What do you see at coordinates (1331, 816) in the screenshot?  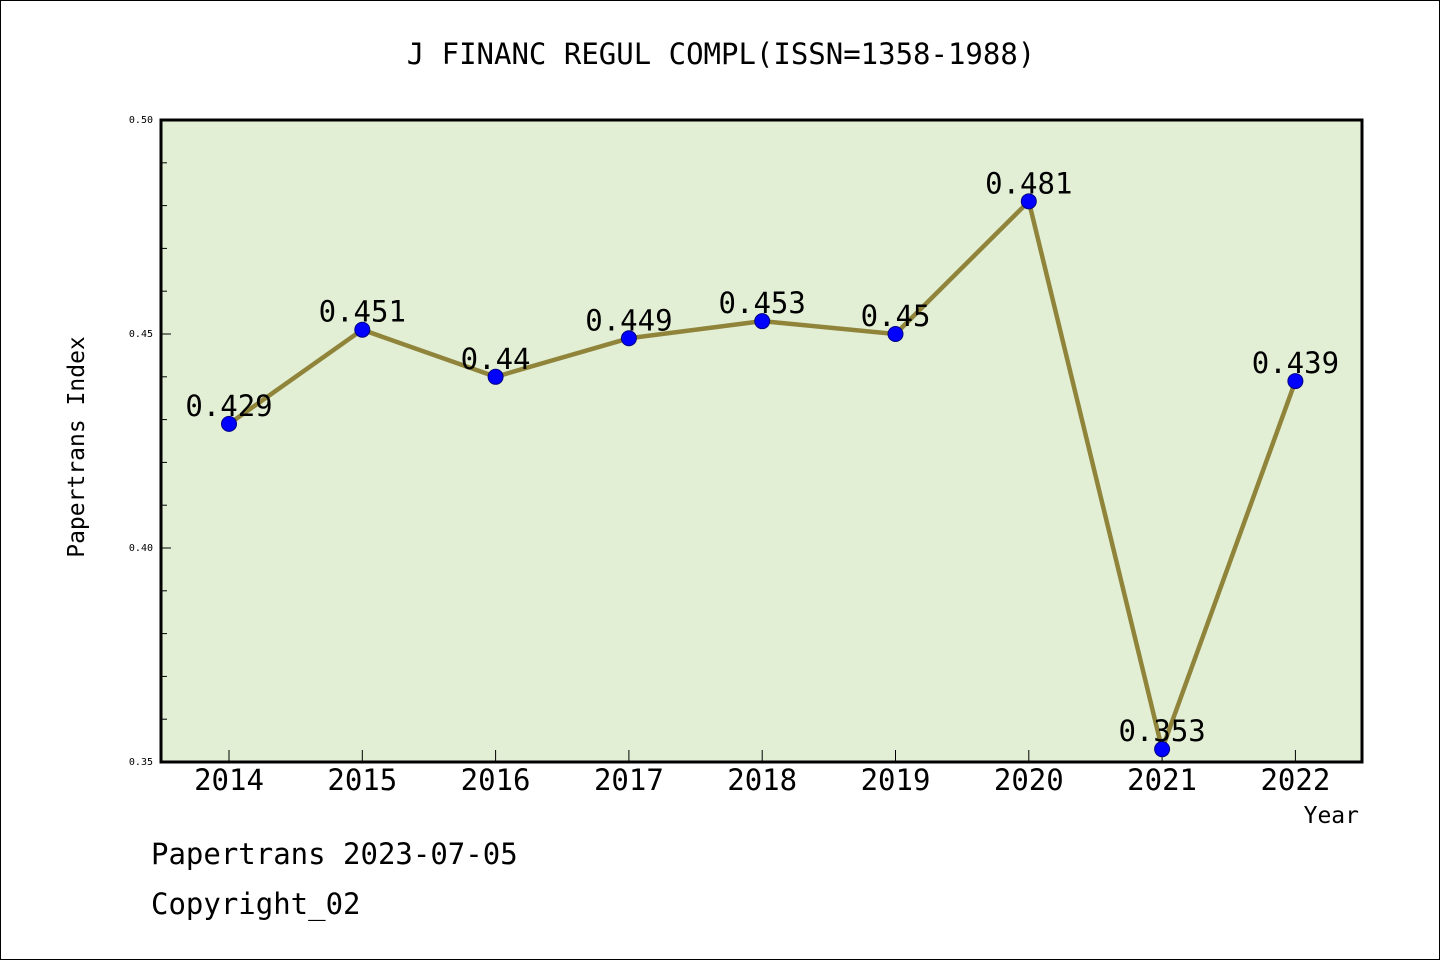 I see `x-axis-label: Year` at bounding box center [1331, 816].